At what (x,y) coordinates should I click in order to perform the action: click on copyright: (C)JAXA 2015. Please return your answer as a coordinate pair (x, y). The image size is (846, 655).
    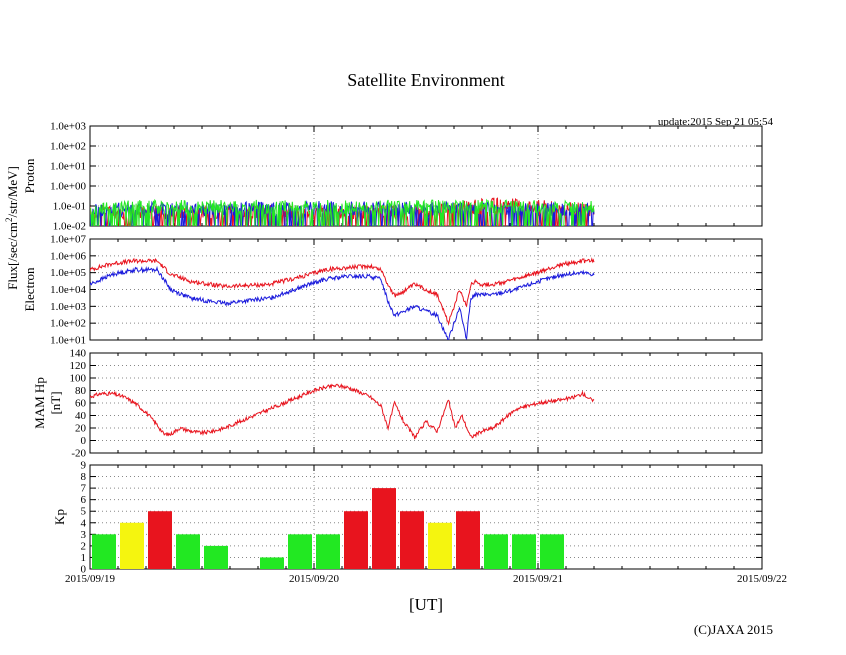
    Looking at the image, I should click on (733, 629).